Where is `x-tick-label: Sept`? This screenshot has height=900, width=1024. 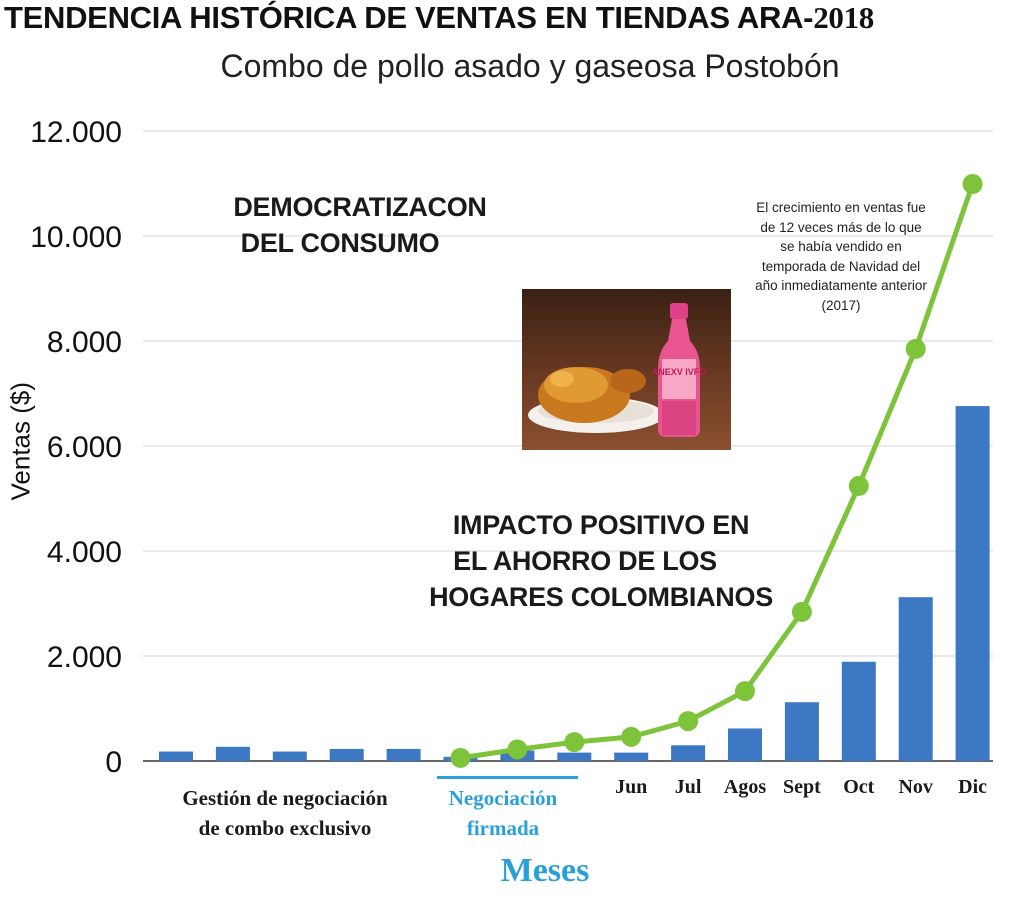 x-tick-label: Sept is located at coordinates (801, 787).